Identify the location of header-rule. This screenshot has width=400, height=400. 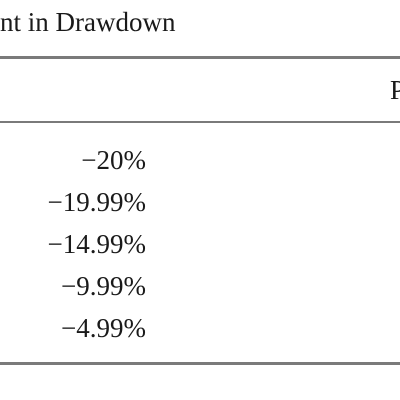
(200, 122).